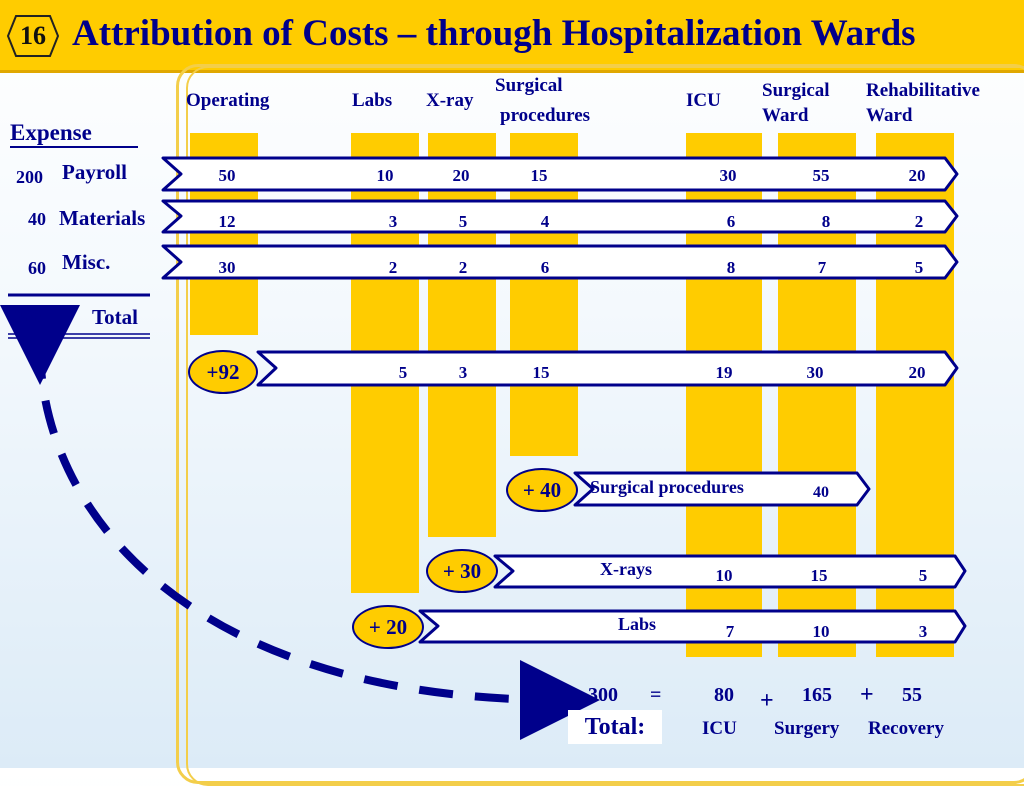 This screenshot has height=786, width=1024. Describe the element at coordinates (767, 701) in the screenshot. I see `summary-plus-1: +` at that location.